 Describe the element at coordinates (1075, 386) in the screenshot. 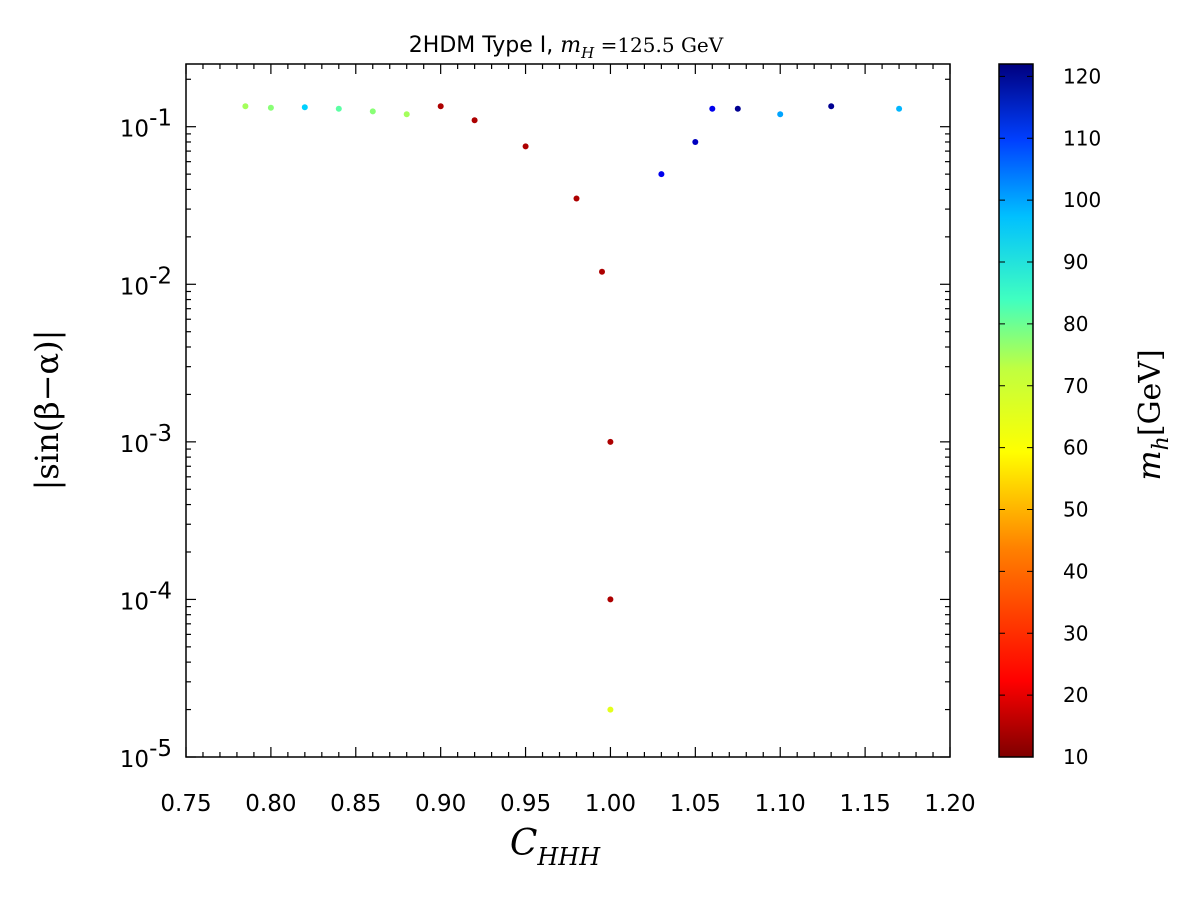

I see `colorbar-tick-label: 70` at that location.